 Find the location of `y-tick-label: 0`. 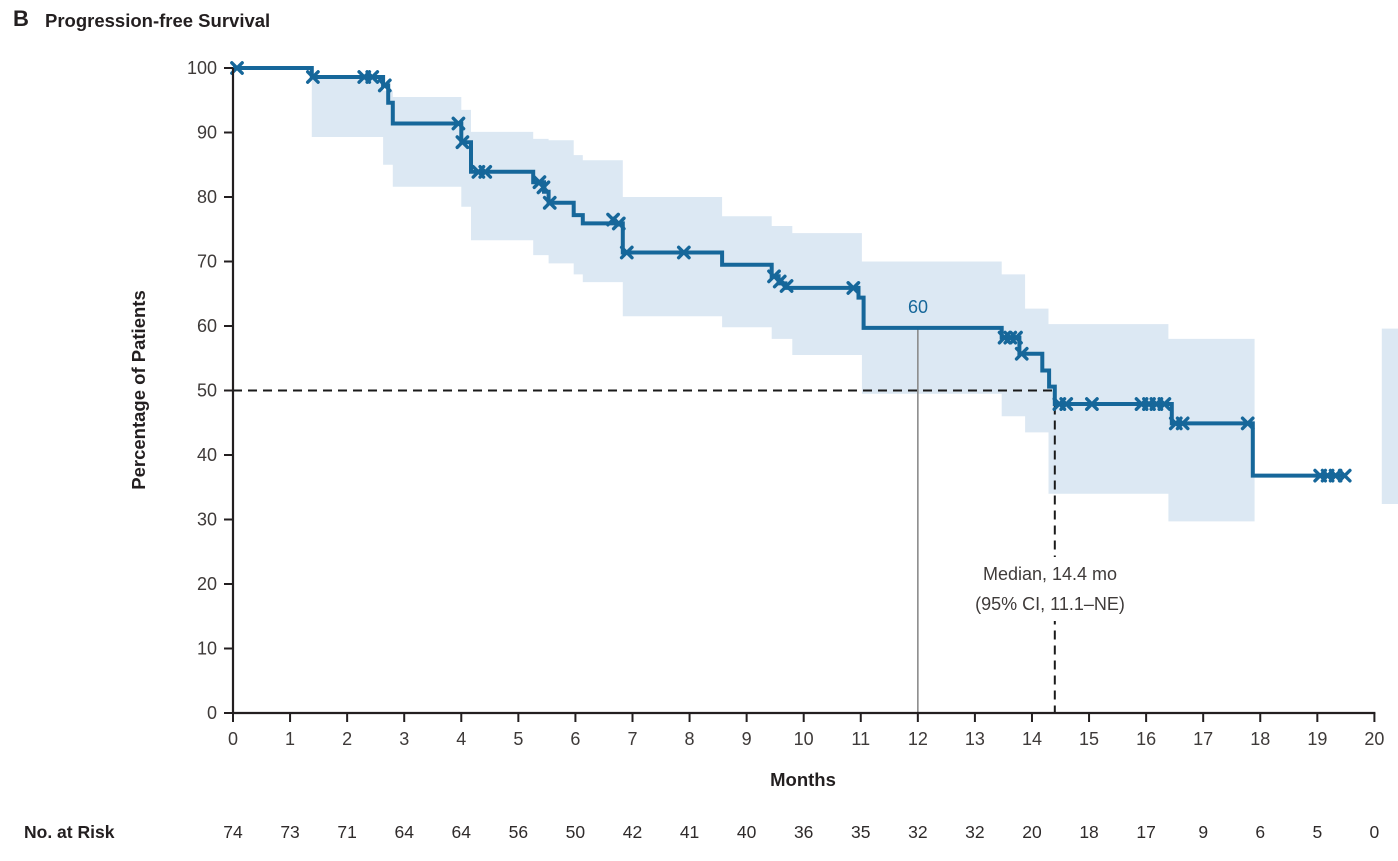

y-tick-label: 0 is located at coordinates (212, 713).